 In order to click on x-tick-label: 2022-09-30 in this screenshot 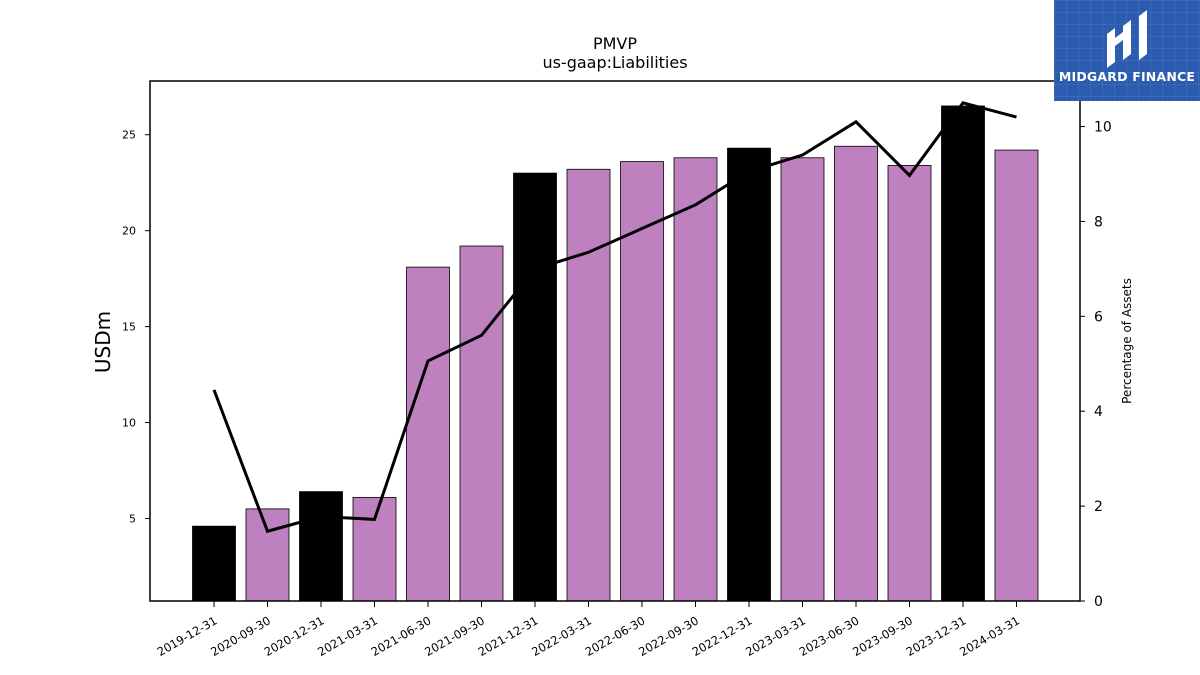, I will do `click(668, 636)`.